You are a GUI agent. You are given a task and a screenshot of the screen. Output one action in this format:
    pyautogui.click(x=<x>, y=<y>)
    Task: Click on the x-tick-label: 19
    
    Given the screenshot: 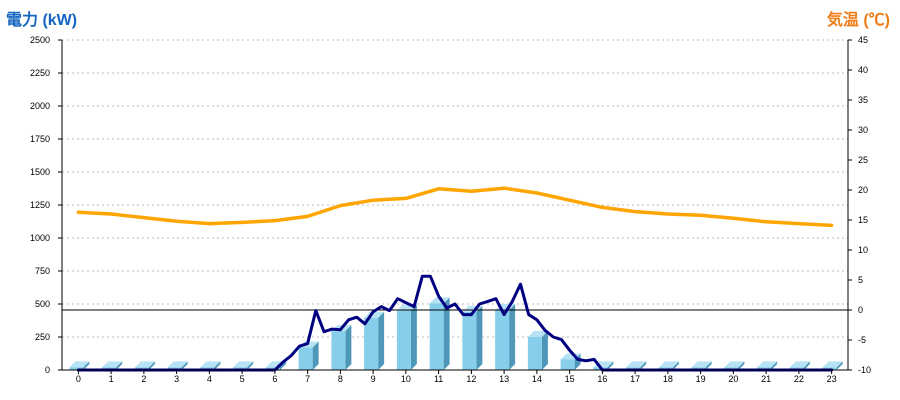 What is the action you would take?
    pyautogui.click(x=701, y=379)
    